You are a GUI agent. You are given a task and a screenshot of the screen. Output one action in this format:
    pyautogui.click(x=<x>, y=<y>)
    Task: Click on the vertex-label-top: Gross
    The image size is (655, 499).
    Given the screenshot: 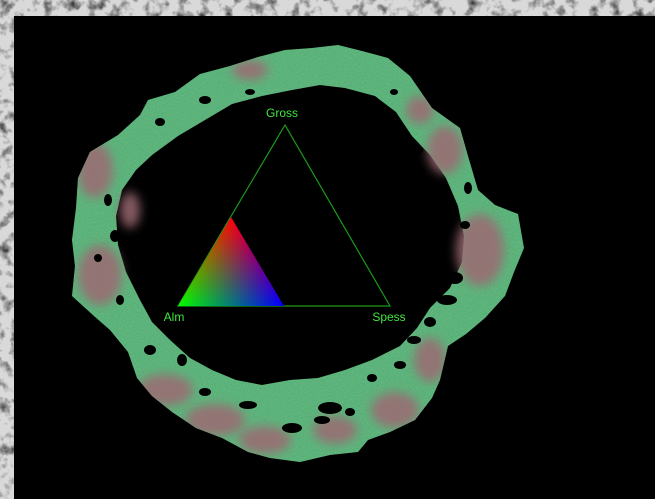 What is the action you would take?
    pyautogui.click(x=282, y=113)
    